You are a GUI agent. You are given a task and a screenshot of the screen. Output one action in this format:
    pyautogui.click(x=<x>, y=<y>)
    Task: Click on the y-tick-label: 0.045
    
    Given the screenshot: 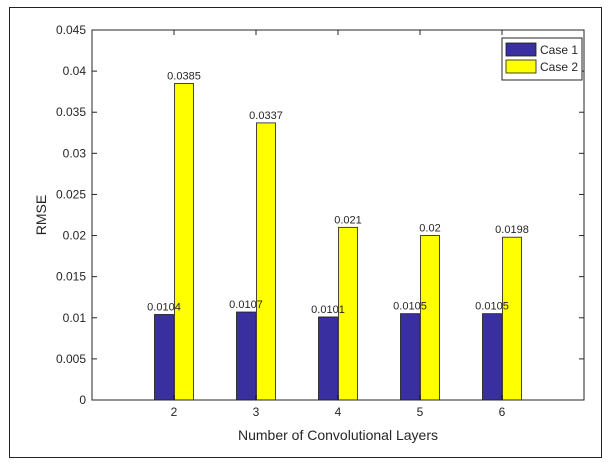 What is the action you would take?
    pyautogui.click(x=71, y=30)
    